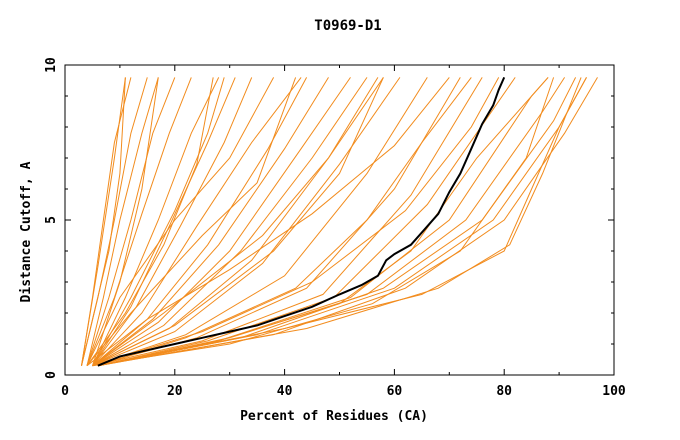 This screenshot has height=440, width=680. Describe the element at coordinates (614, 391) in the screenshot. I see `x-tick-label-100: 100` at that location.